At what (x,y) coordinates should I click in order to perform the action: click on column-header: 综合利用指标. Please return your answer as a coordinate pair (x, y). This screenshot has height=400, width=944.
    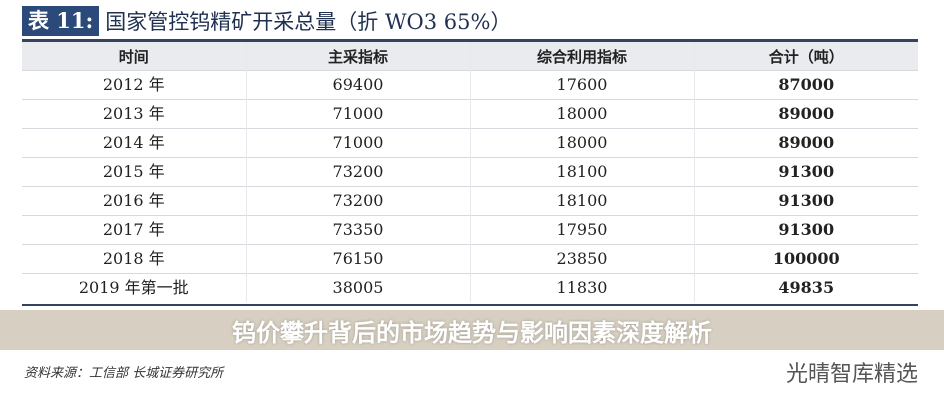
    Looking at the image, I should click on (581, 56).